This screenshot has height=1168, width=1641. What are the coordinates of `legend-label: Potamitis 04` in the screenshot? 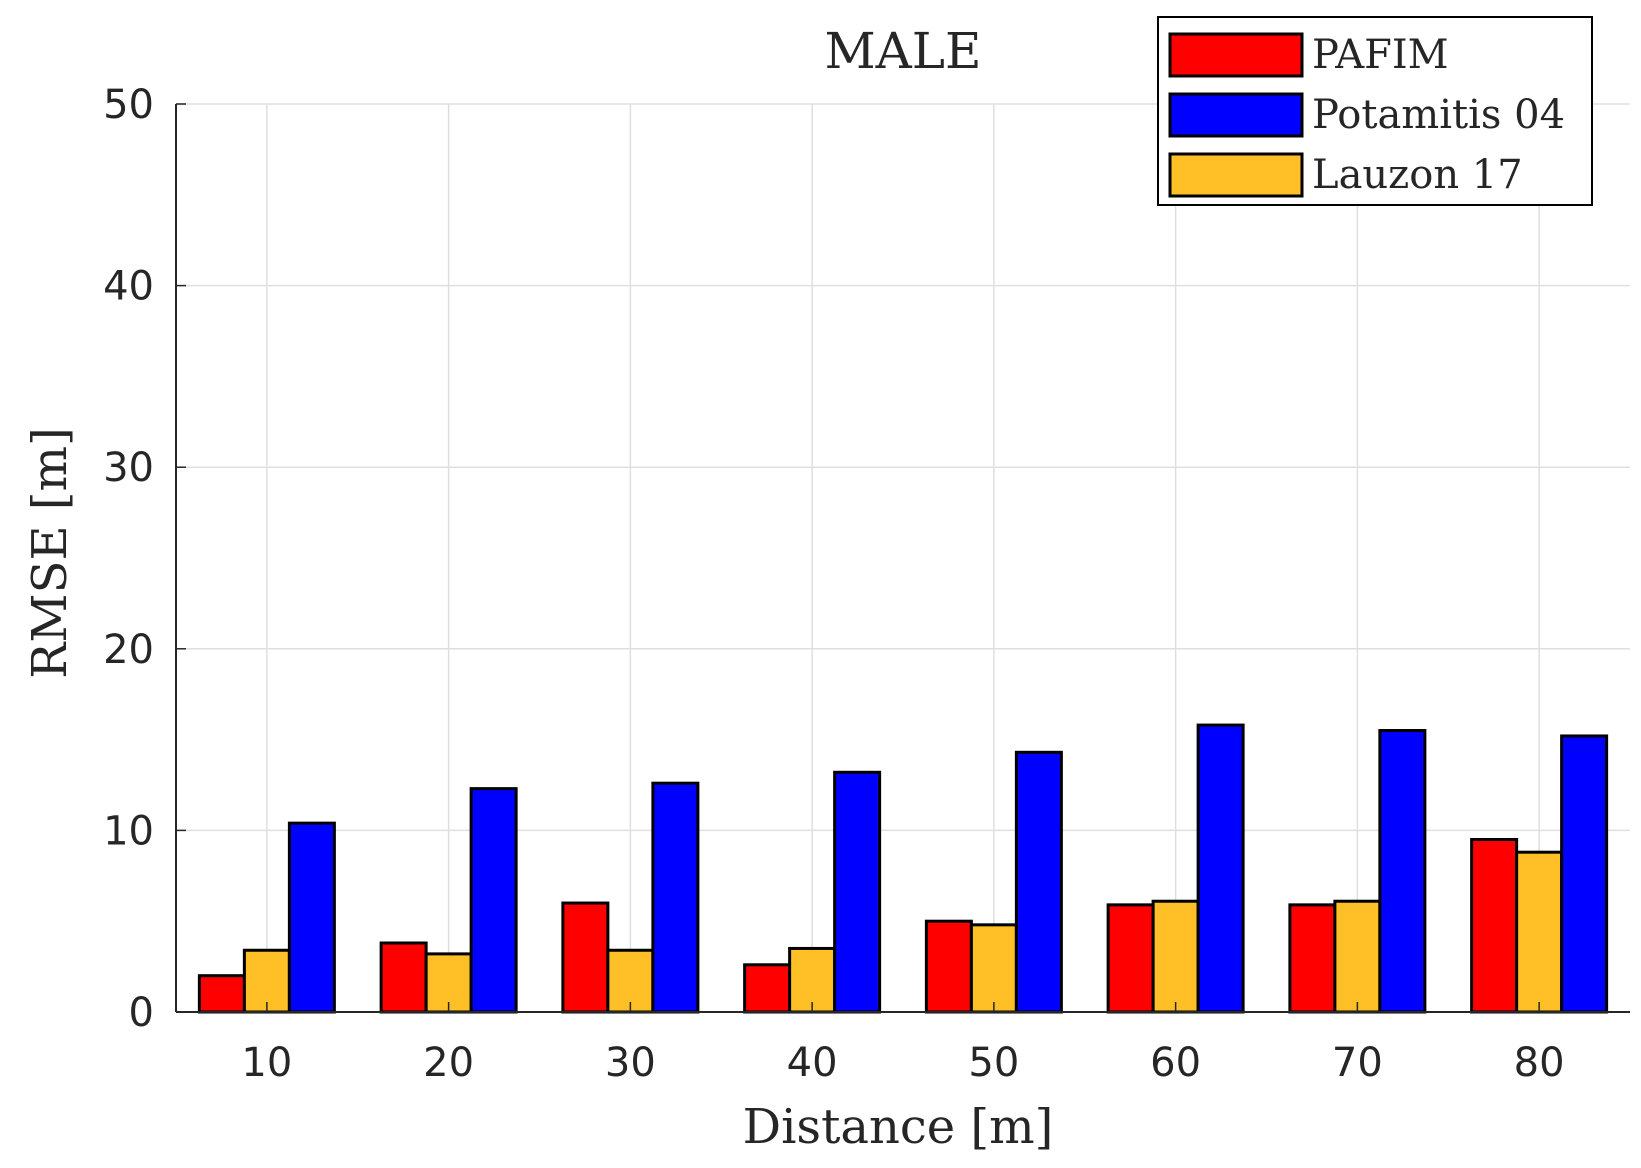 It's located at (1438, 115).